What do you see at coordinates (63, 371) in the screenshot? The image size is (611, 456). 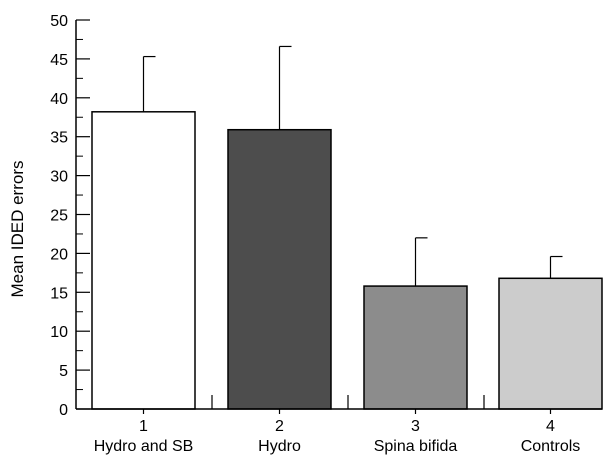 I see `y-tick-label: 5` at bounding box center [63, 371].